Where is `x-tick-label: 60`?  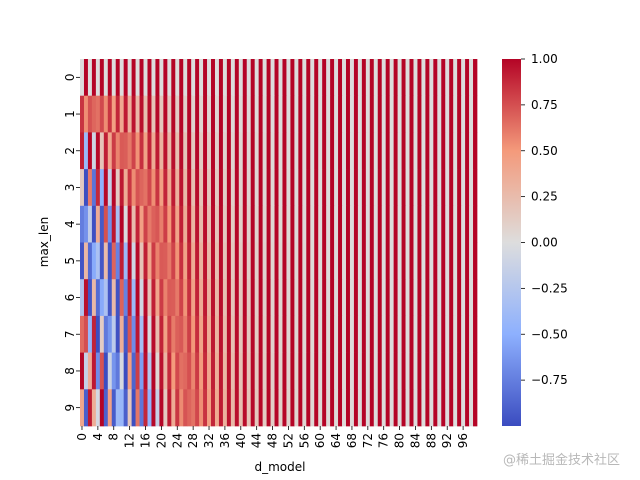 x-tick-label: 60 is located at coordinates (320, 440).